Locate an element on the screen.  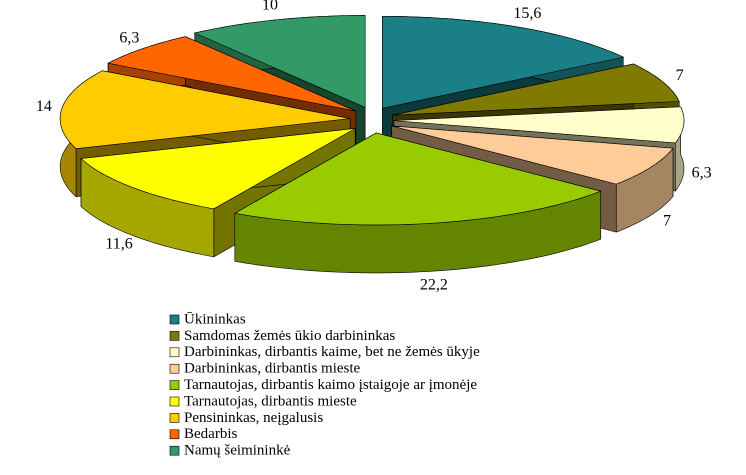
data-label: 10 is located at coordinates (270, 7).